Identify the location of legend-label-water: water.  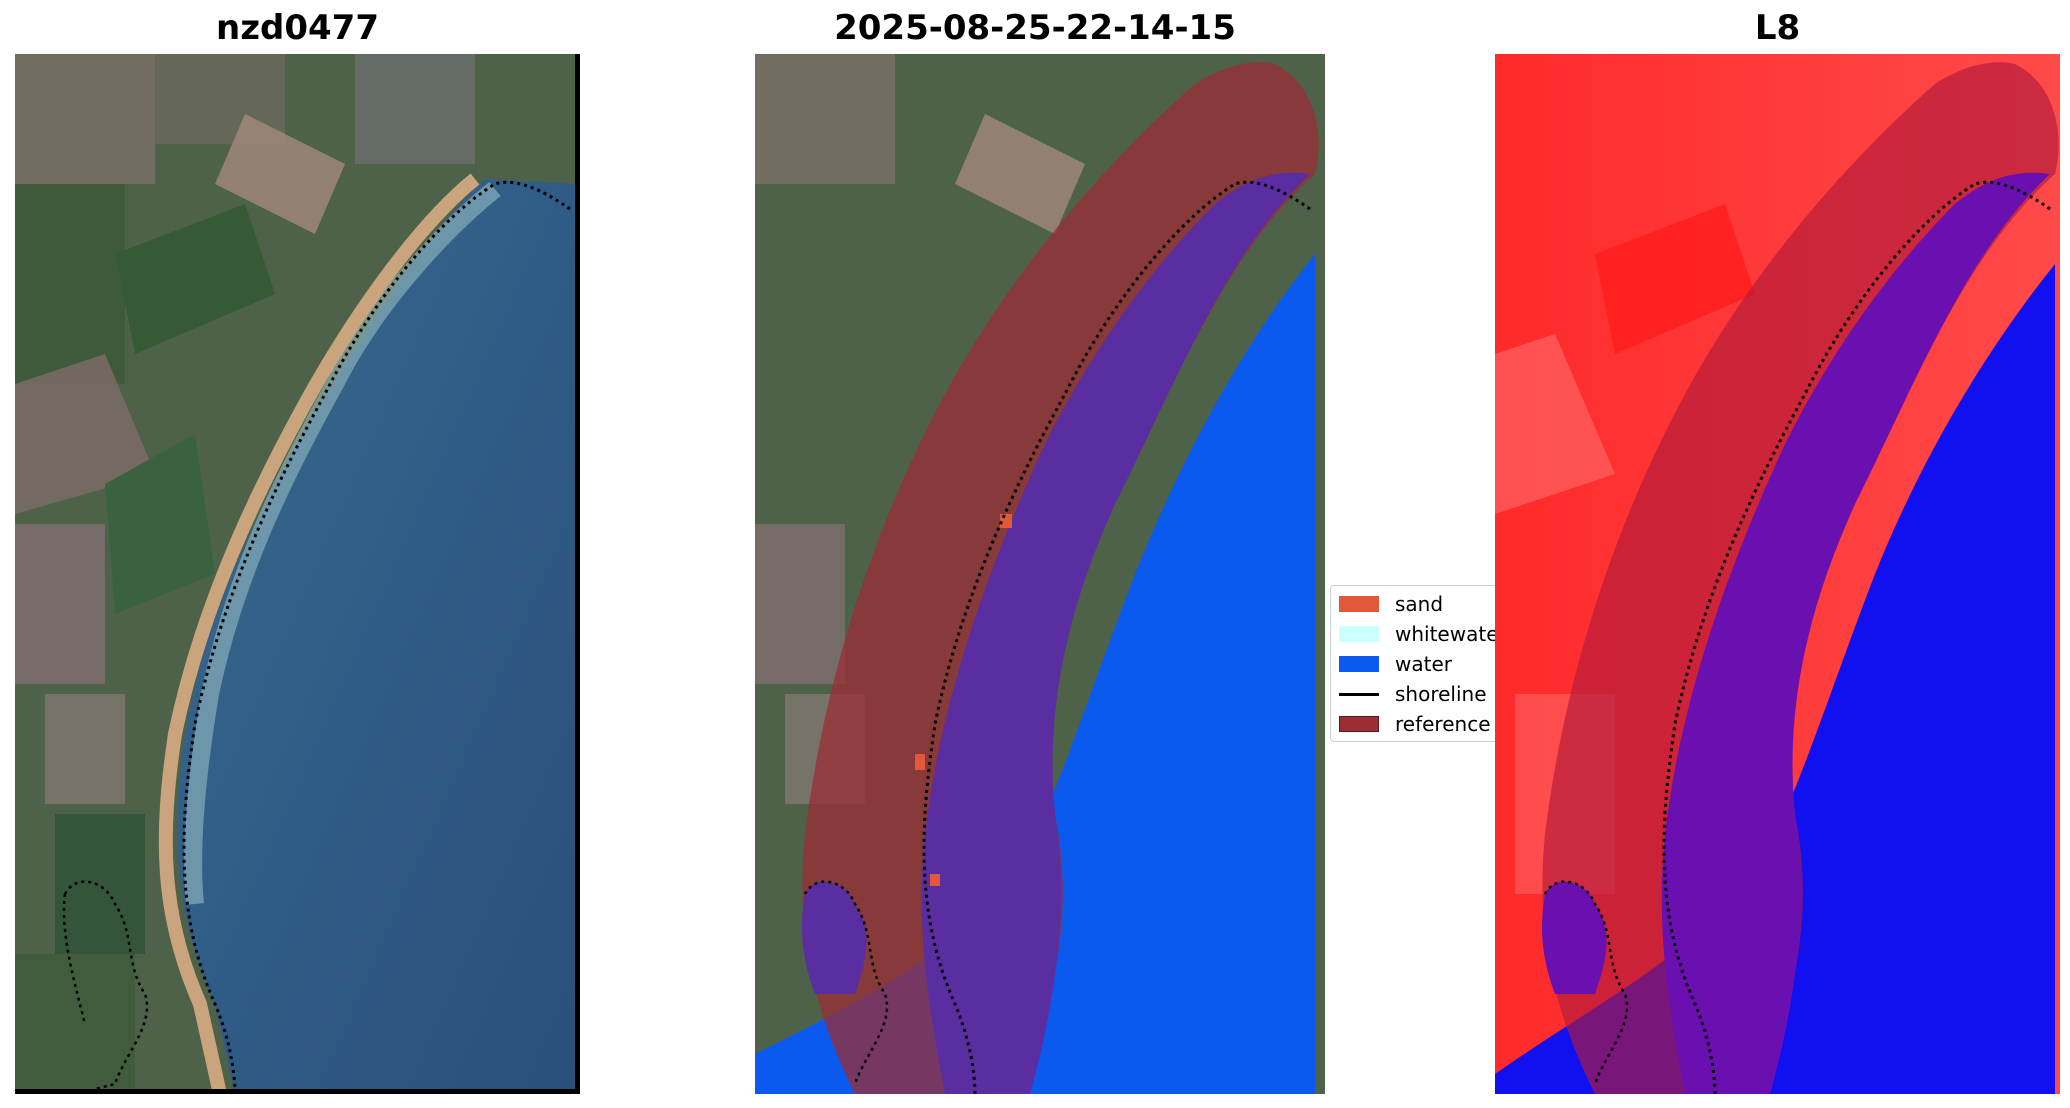
(1423, 664).